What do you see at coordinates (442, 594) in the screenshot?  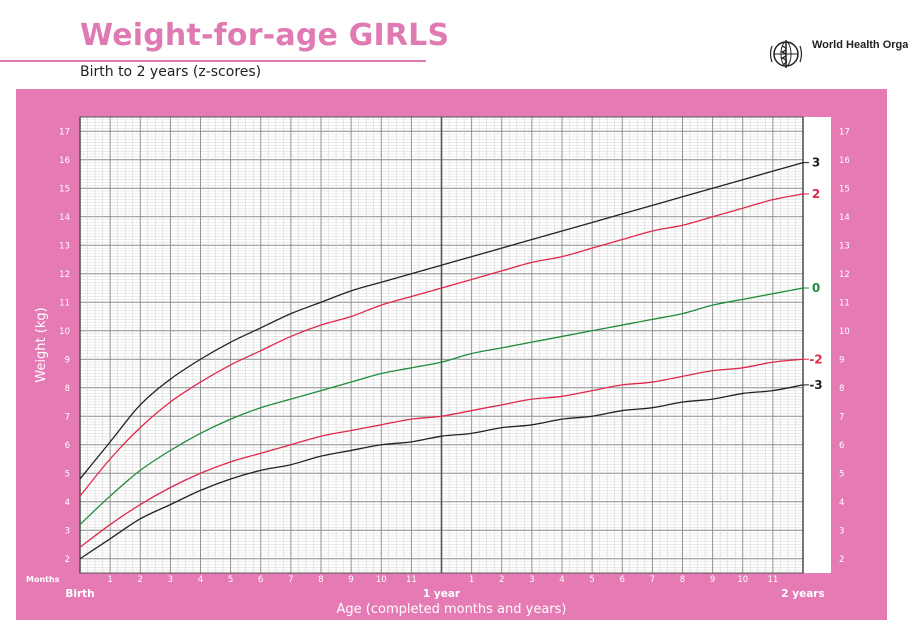 I see `year-label: 1 year` at bounding box center [442, 594].